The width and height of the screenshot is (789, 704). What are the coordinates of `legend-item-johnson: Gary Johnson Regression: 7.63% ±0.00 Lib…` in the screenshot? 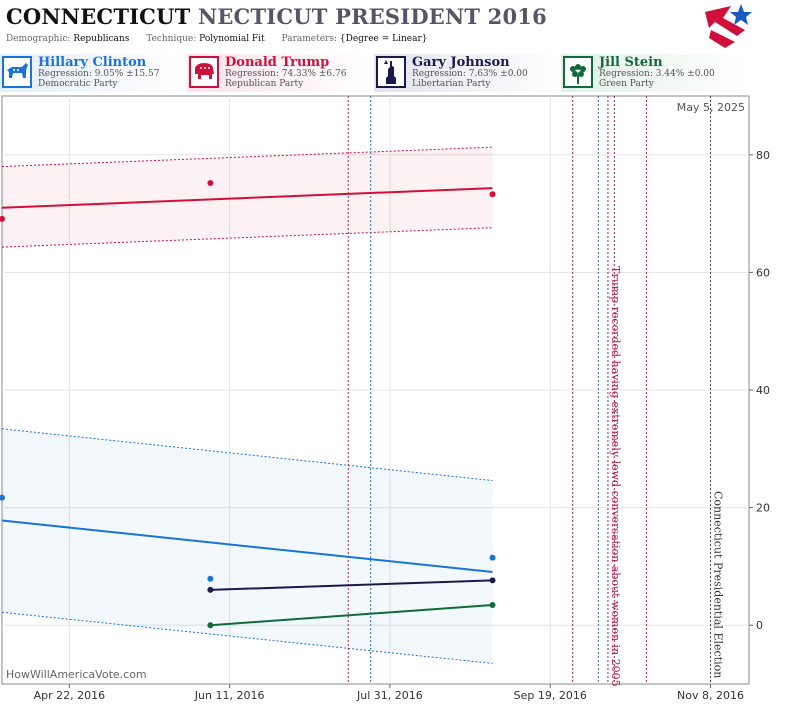 It's located at (467, 73).